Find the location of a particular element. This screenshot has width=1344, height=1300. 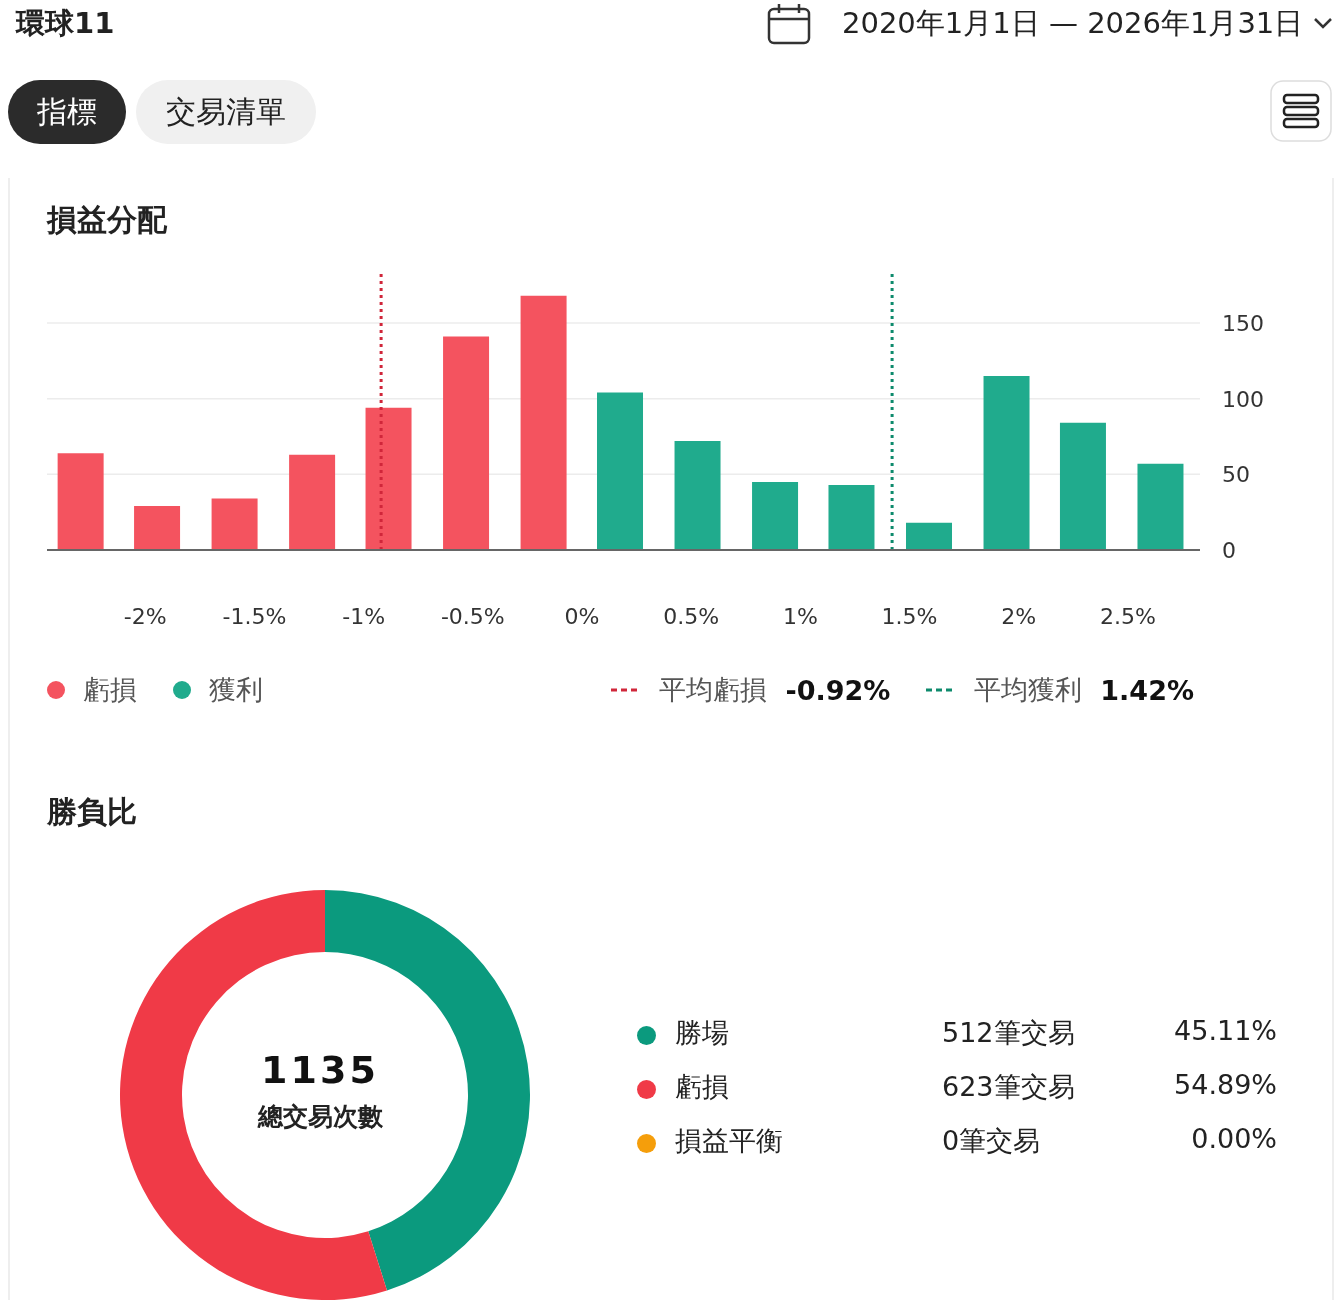

x-tick-label: -0.5% is located at coordinates (472, 616).